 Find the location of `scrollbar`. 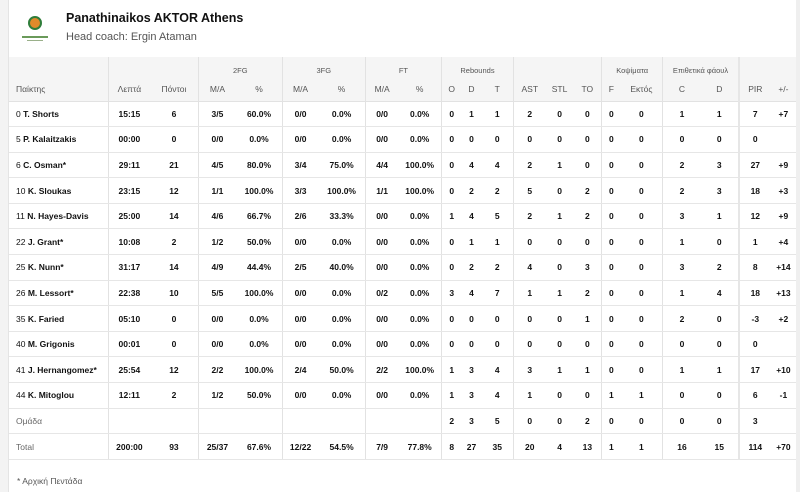

scrollbar is located at coordinates (798, 246).